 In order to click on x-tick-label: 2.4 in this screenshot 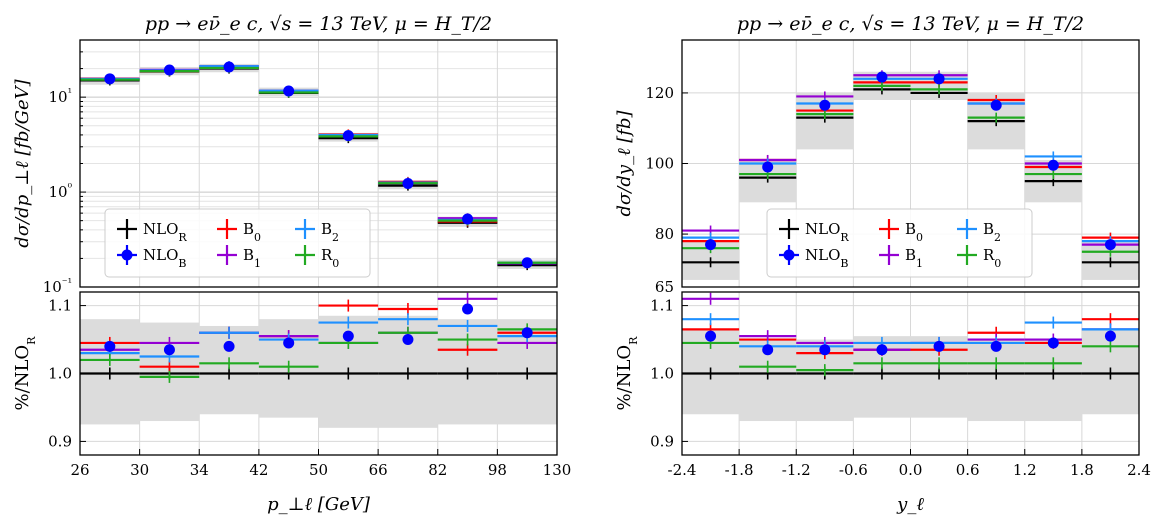, I will do `click(1139, 470)`.